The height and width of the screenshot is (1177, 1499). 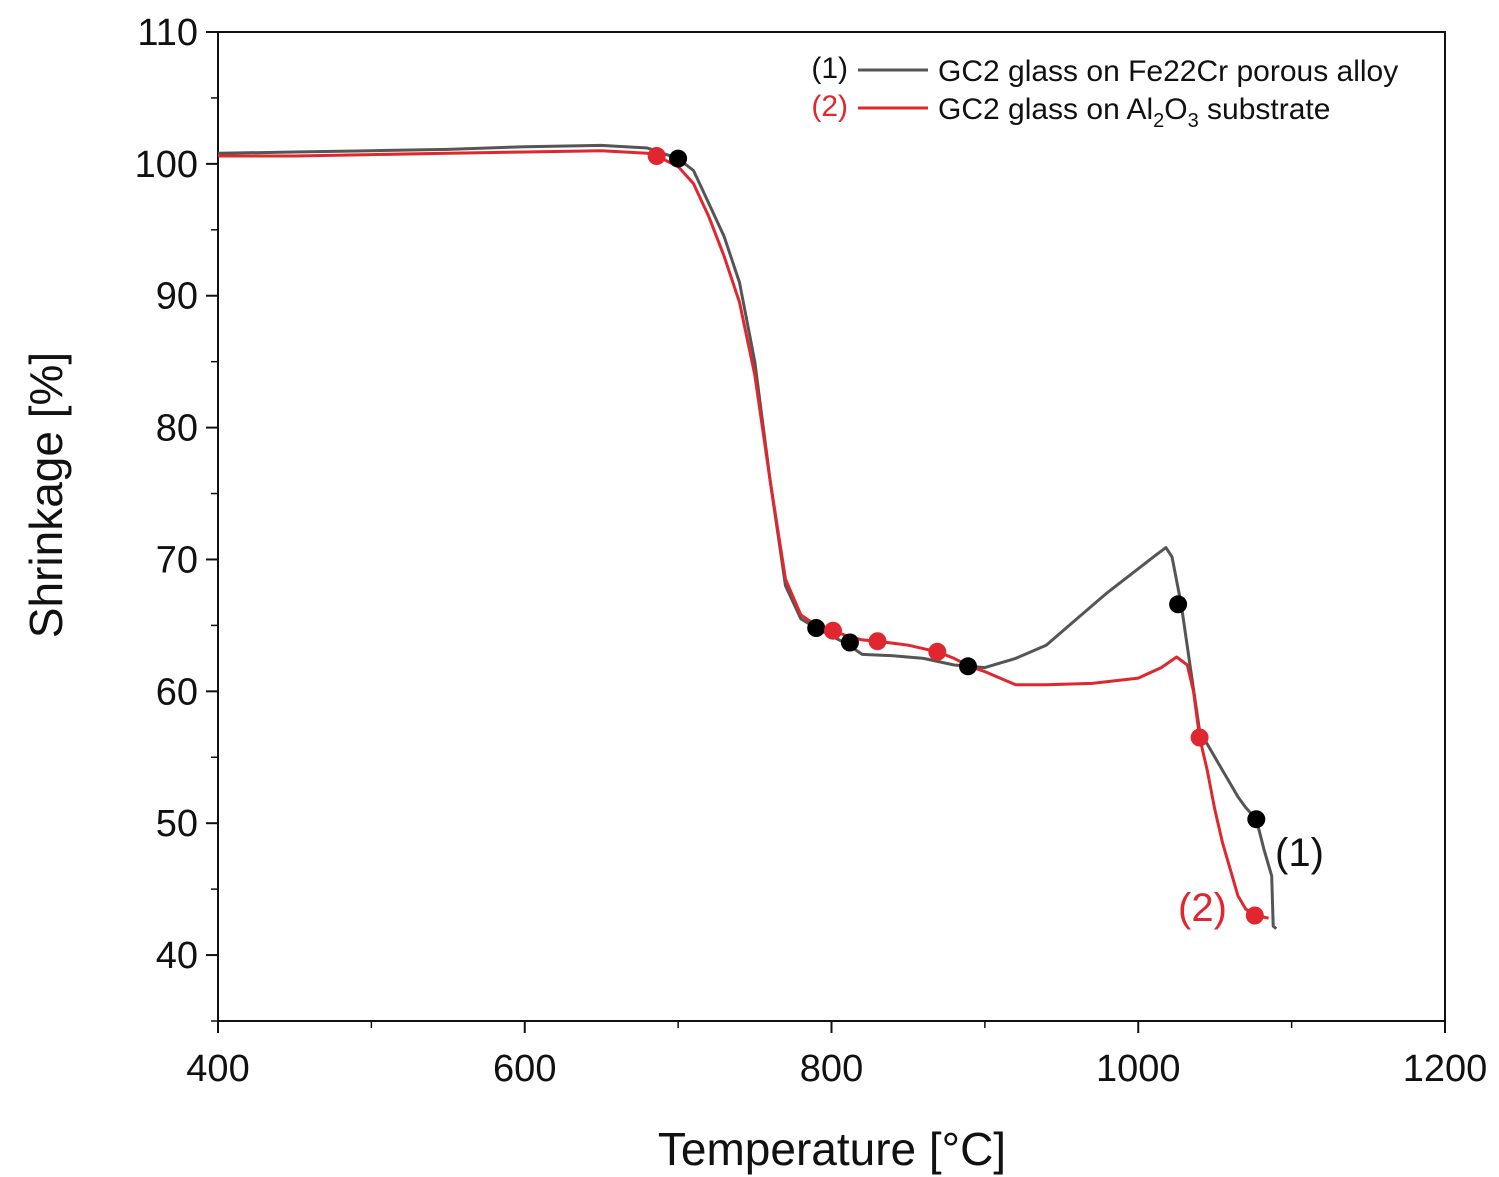 What do you see at coordinates (1045, 109) in the screenshot?
I see `legend-label-2-part: GC2 glass on Al` at bounding box center [1045, 109].